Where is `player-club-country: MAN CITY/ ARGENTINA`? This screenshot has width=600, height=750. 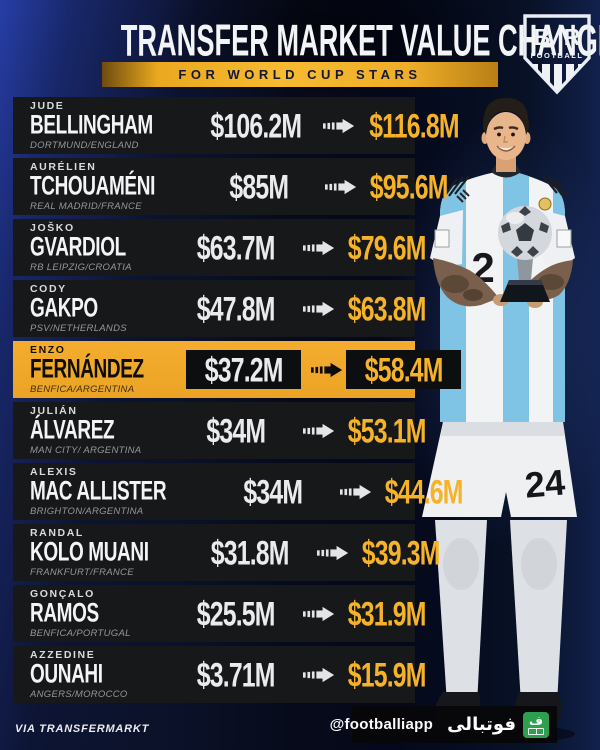 player-club-country: MAN CITY/ ARGENTINA is located at coordinates (86, 450).